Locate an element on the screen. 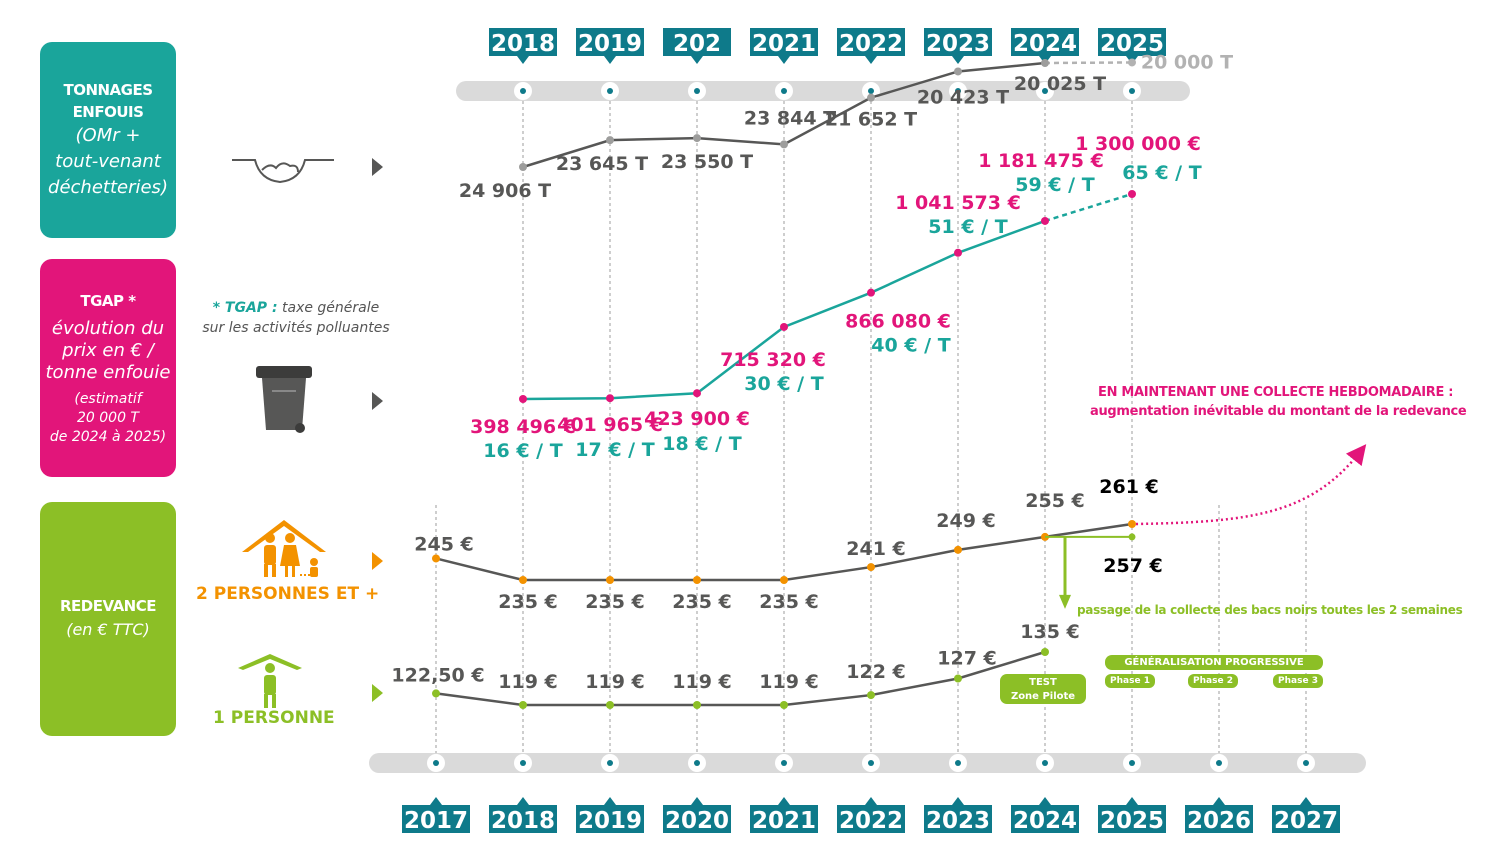 The height and width of the screenshot is (862, 1500). bottom-year-badge-2025 is located at coordinates (1132, 815).